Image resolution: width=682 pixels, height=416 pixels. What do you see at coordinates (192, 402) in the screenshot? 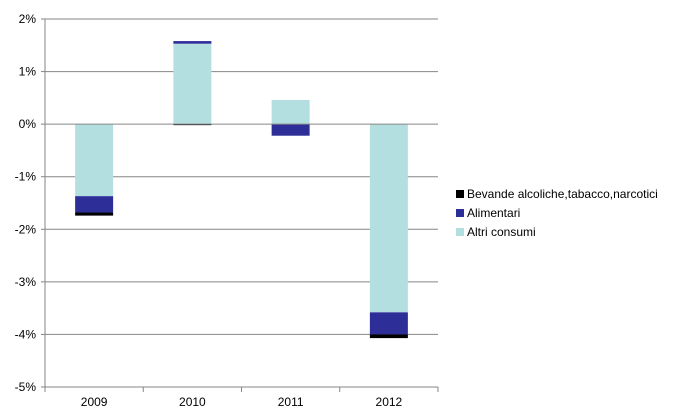
I see `x-tick-label: 2010` at bounding box center [192, 402].